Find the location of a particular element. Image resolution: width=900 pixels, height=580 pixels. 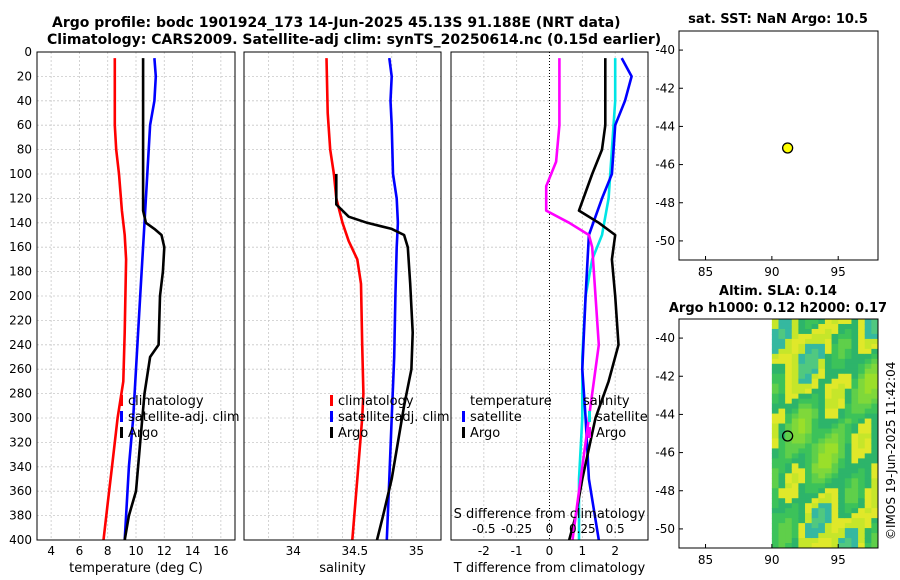

diff-legend-s-label: satellite is located at coordinates (622, 417).